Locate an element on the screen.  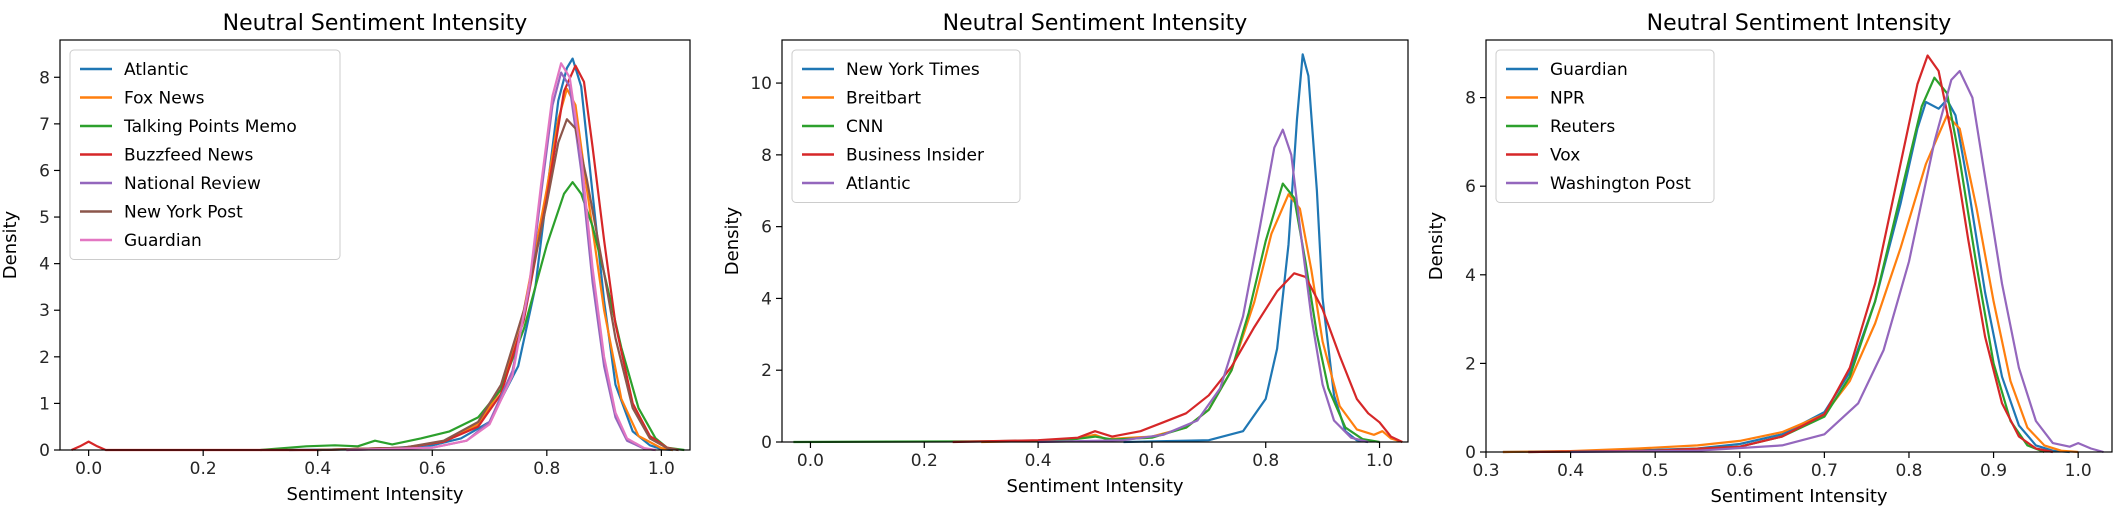
legend-label: Fox News is located at coordinates (164, 99).